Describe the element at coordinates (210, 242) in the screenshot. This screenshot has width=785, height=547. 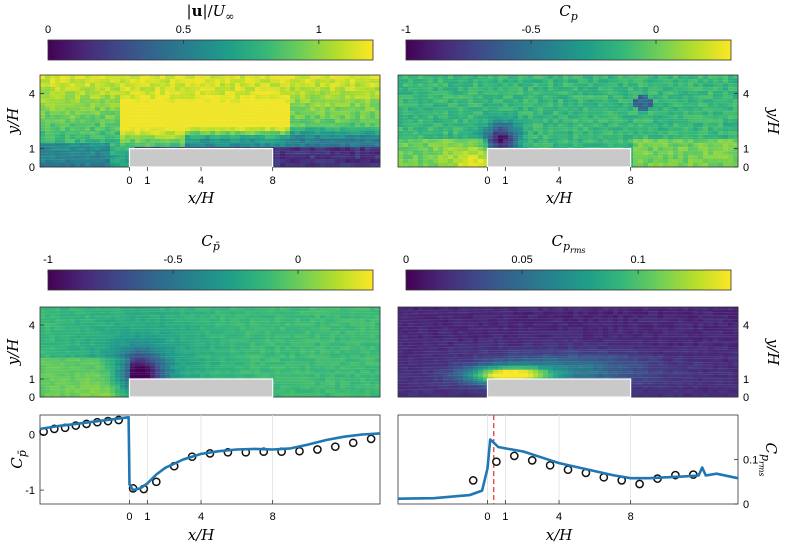
I see `panel-title: Cp̄` at that location.